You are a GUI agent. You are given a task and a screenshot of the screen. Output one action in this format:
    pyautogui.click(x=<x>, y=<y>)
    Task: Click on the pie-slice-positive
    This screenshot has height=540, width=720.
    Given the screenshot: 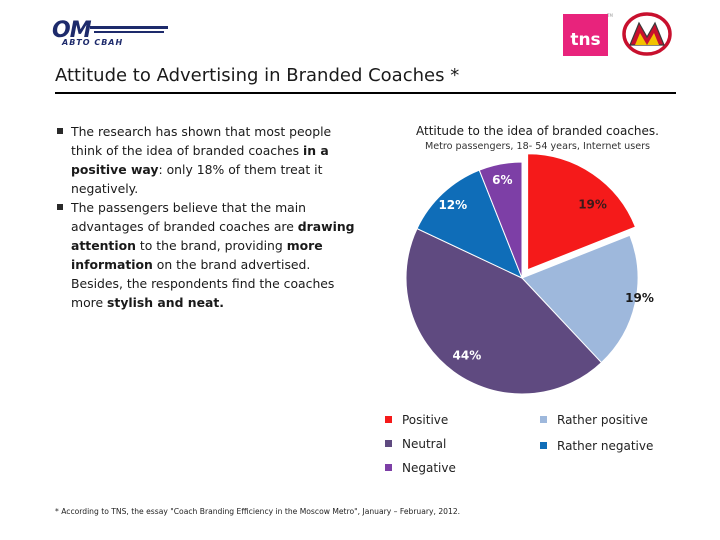 What is the action you would take?
    pyautogui.click(x=582, y=212)
    